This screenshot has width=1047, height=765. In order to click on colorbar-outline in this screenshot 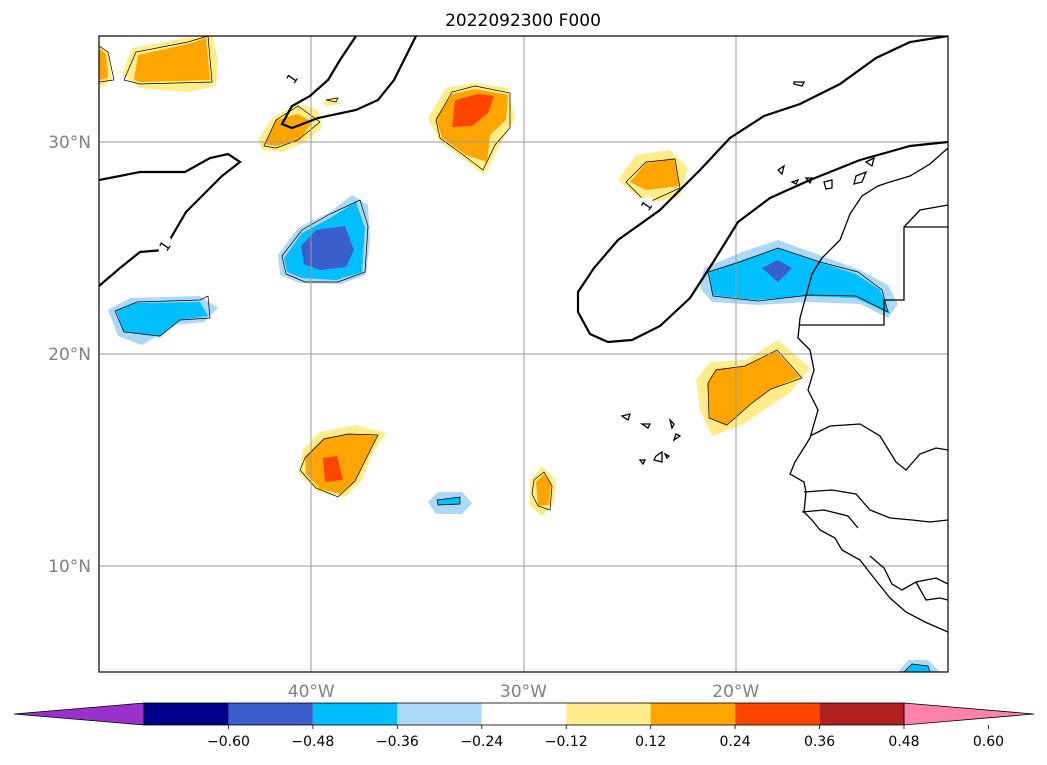, I will do `click(524, 714)`.